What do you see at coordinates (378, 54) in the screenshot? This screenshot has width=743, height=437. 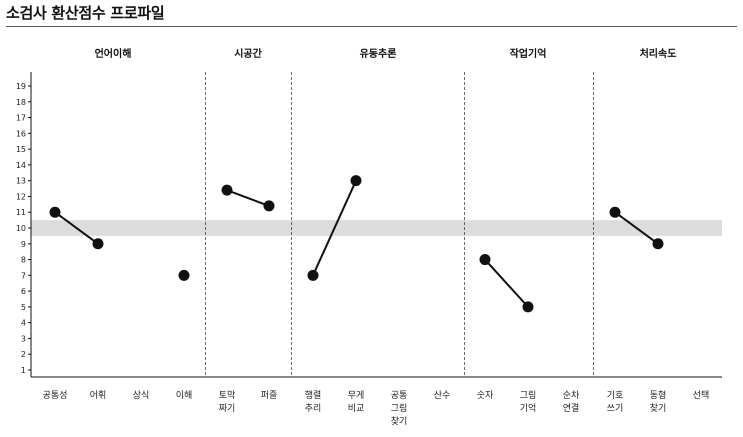 I see `domain-label: 유동추론` at bounding box center [378, 54].